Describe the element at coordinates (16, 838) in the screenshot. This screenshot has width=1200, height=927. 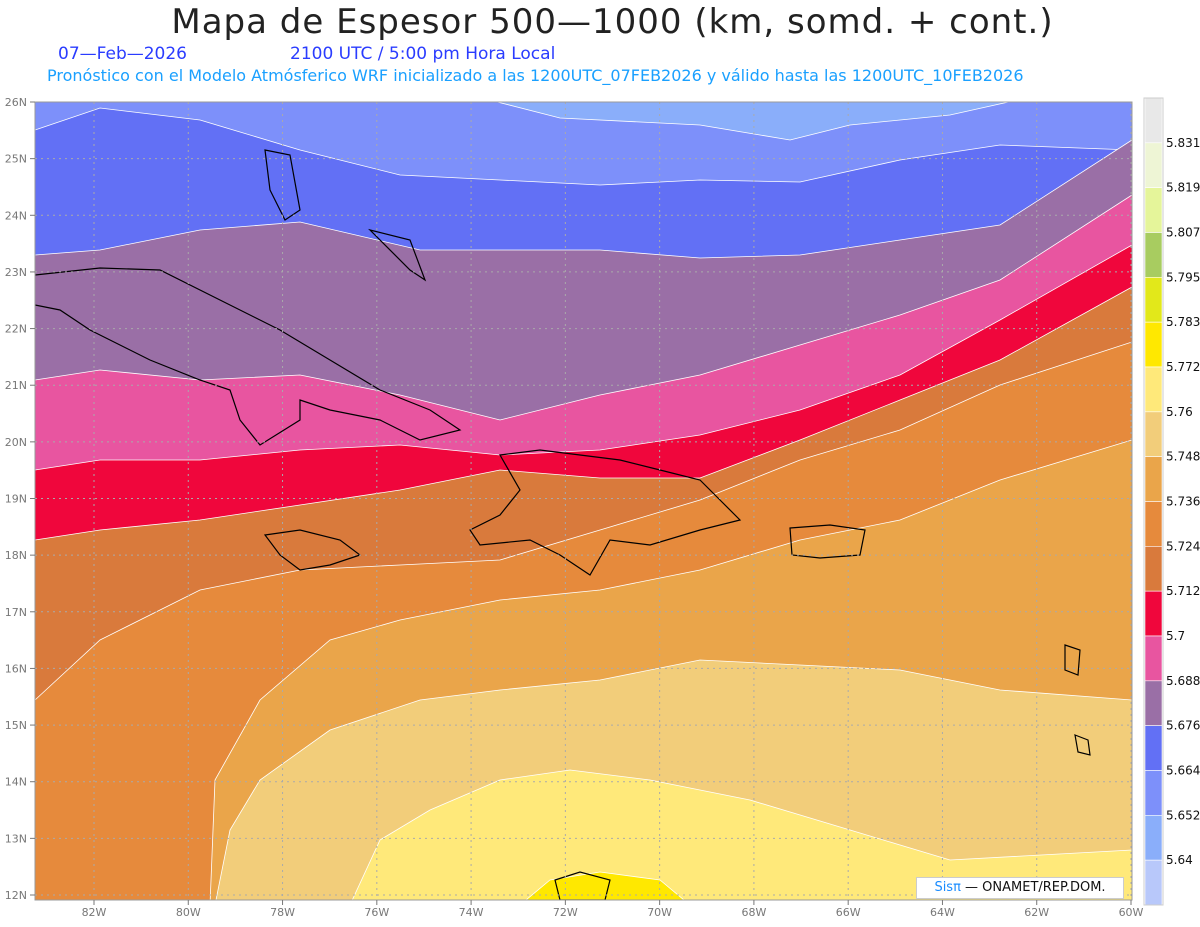
I see `lat-tick-label: 13N` at that location.